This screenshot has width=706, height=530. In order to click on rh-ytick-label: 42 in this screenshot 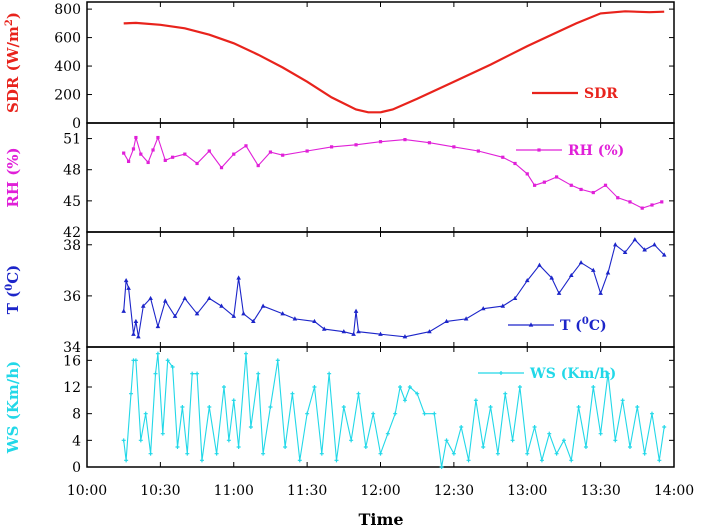, I will do `click(72, 233)`.